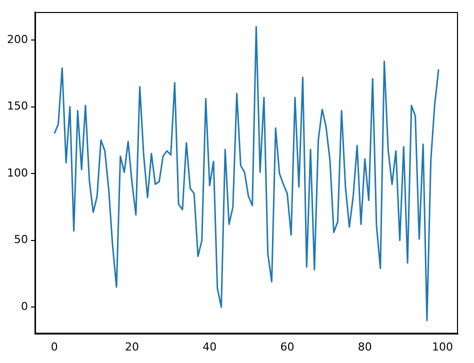 Image resolution: width=474 pixels, height=363 pixels. I want to click on y-tick-label: 100, so click(17, 173).